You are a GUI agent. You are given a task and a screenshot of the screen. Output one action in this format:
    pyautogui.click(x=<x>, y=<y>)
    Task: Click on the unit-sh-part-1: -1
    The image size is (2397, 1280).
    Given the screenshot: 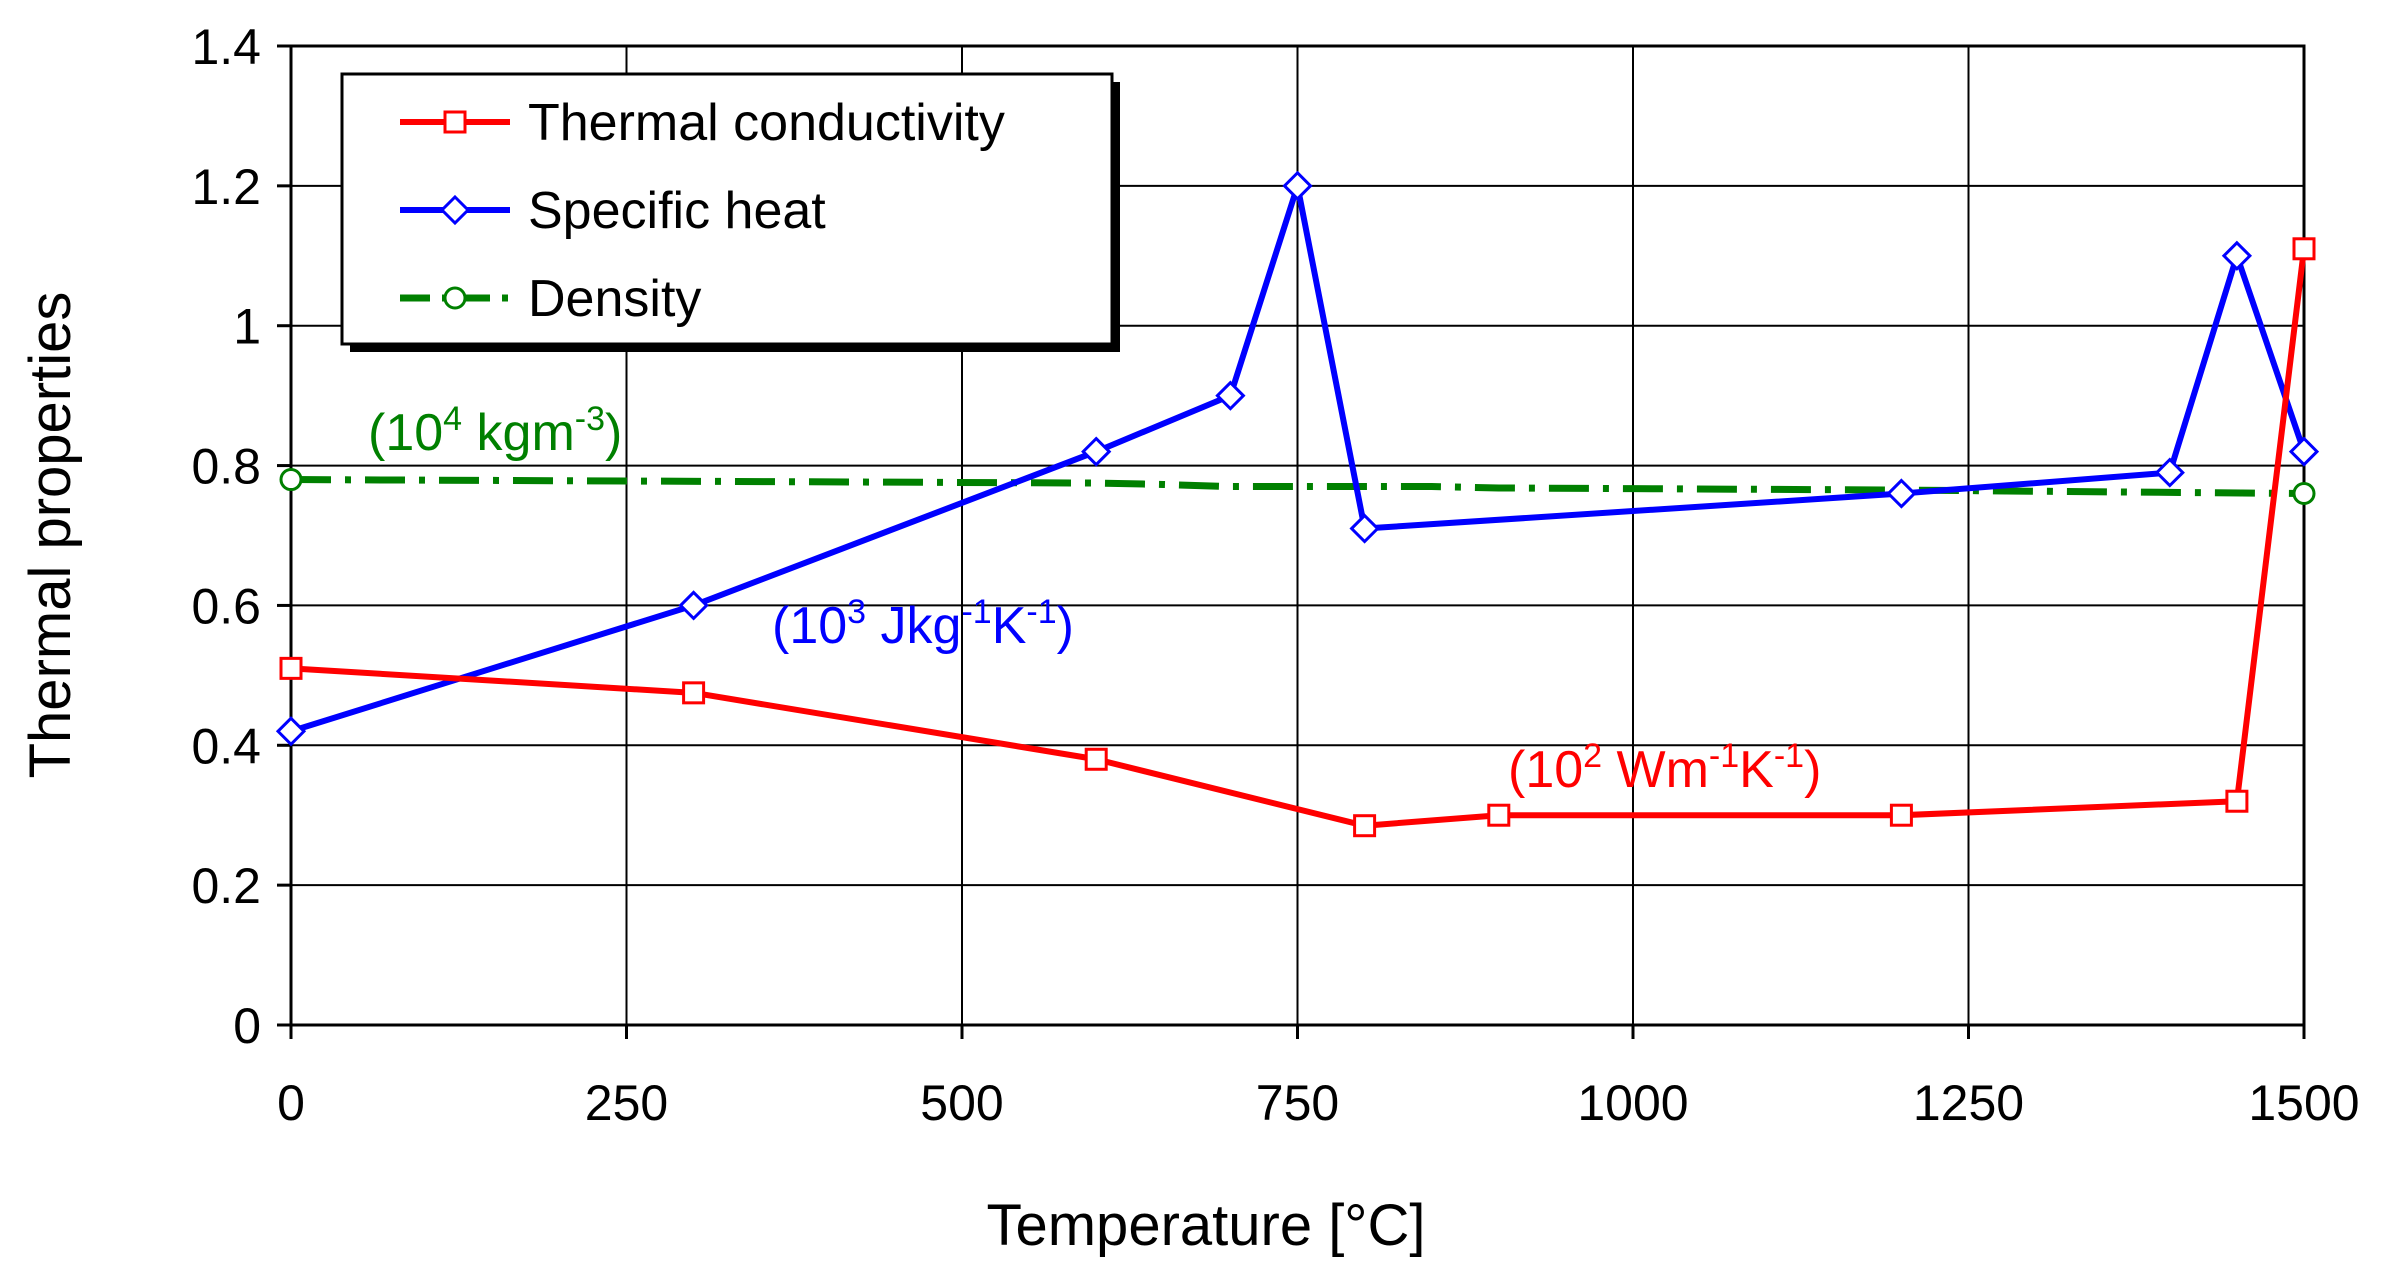 What is the action you would take?
    pyautogui.click(x=976, y=612)
    